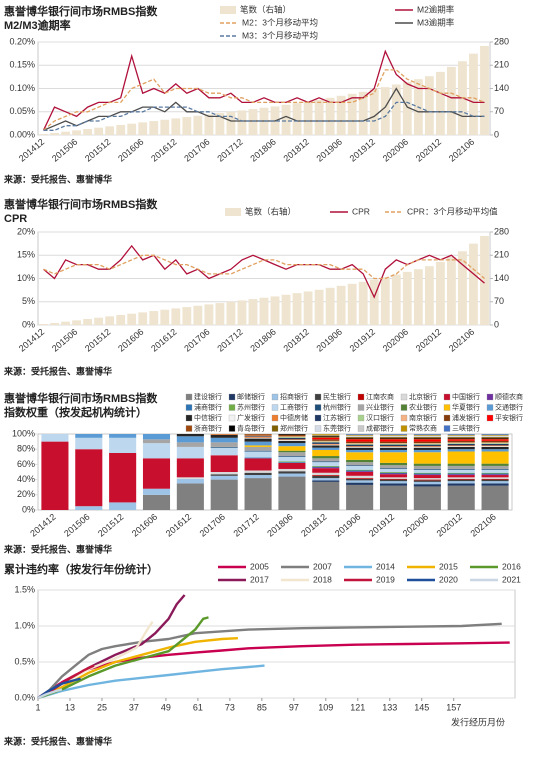  Describe the element at coordinates (511, 566) in the screenshot. I see `legend-label: 2016` at that location.